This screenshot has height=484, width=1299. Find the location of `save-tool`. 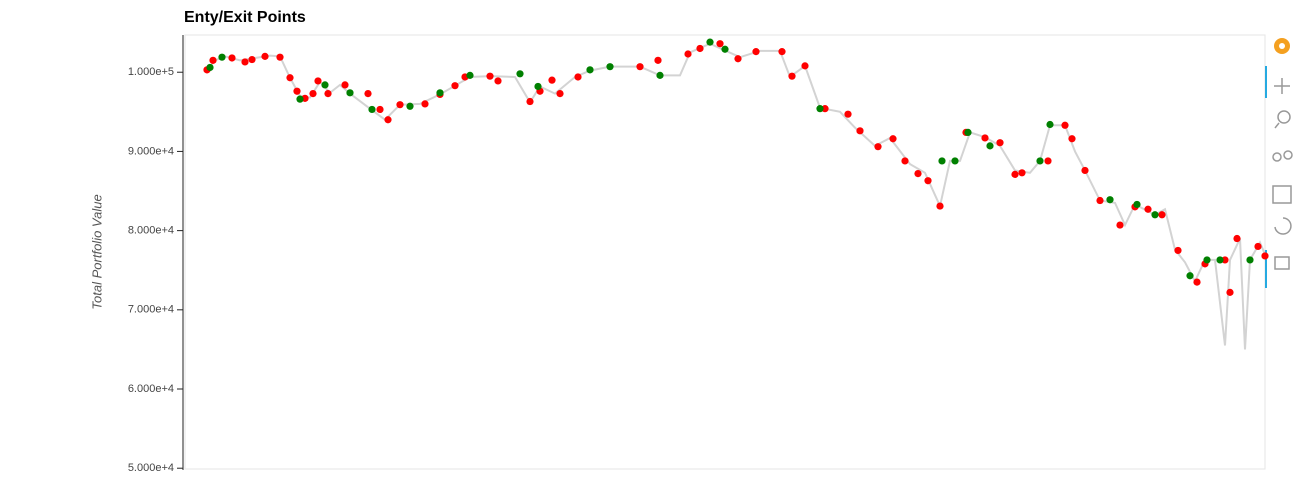

save-tool is located at coordinates (1282, 194).